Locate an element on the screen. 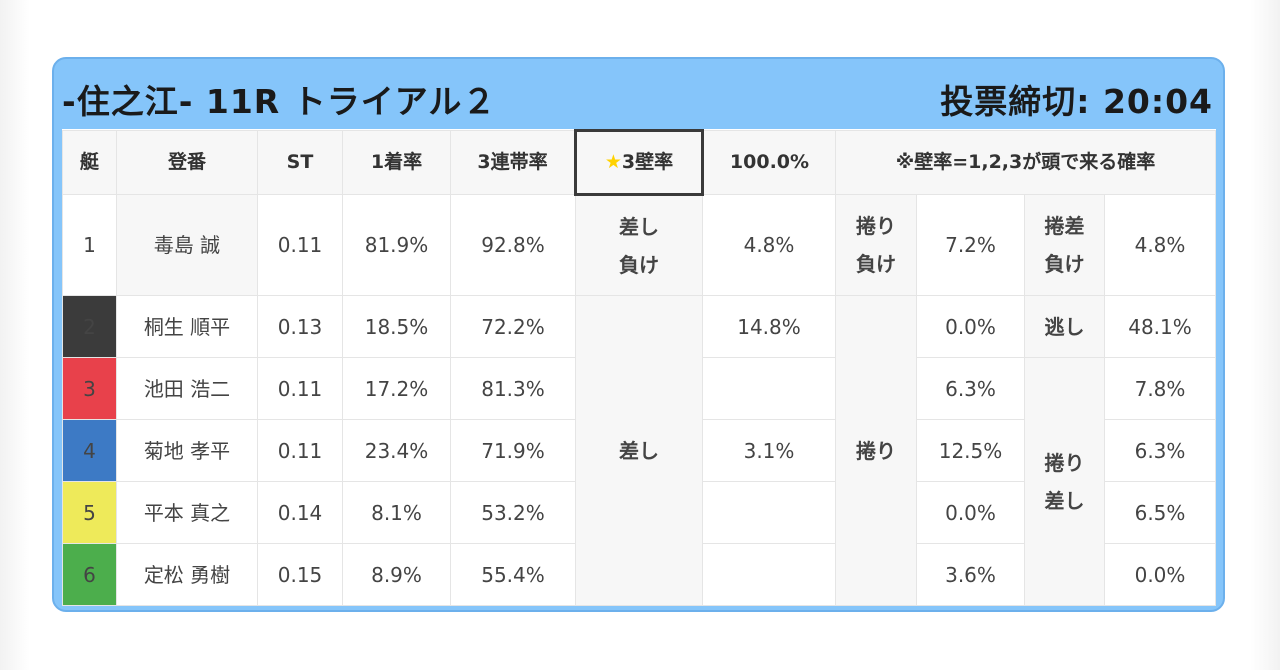  st-value: 0.15 is located at coordinates (300, 574).